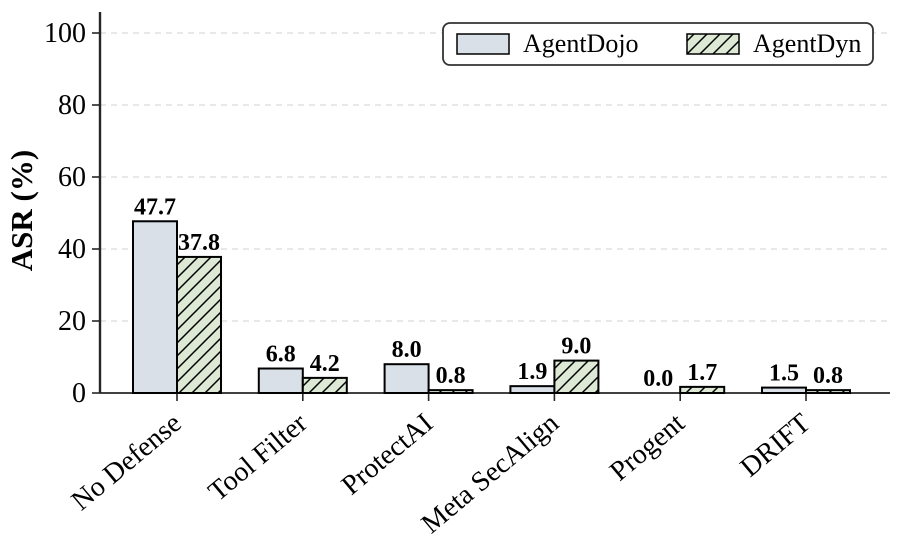 The image size is (897, 556). What do you see at coordinates (407, 350) in the screenshot?
I see `bar-value-label: 8.0` at bounding box center [407, 350].